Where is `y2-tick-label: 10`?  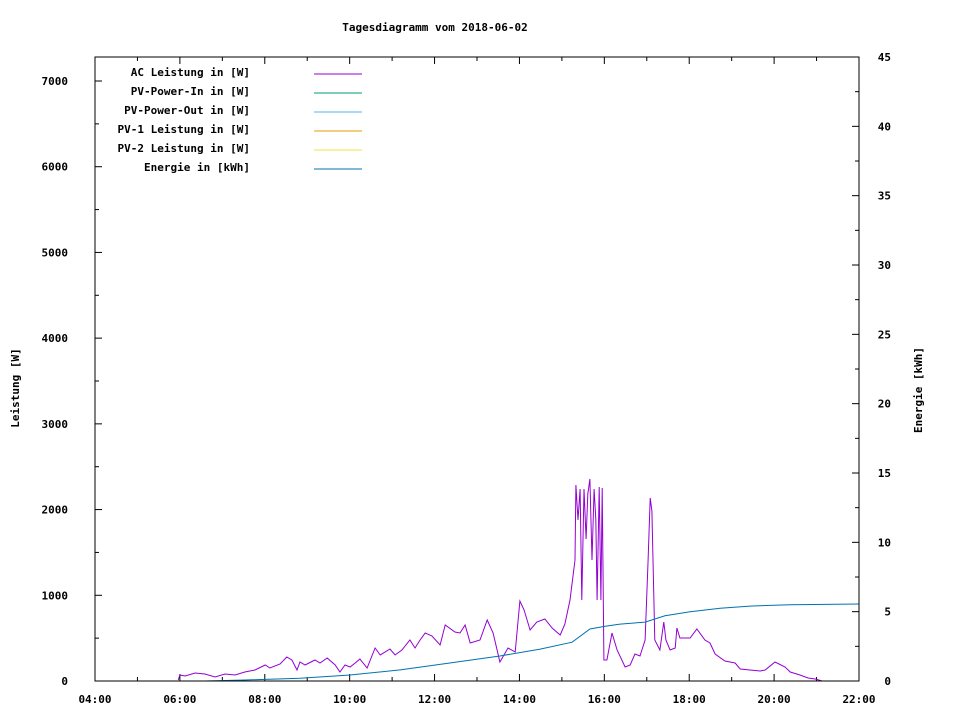
y2-tick-label: 10 is located at coordinates (884, 542).